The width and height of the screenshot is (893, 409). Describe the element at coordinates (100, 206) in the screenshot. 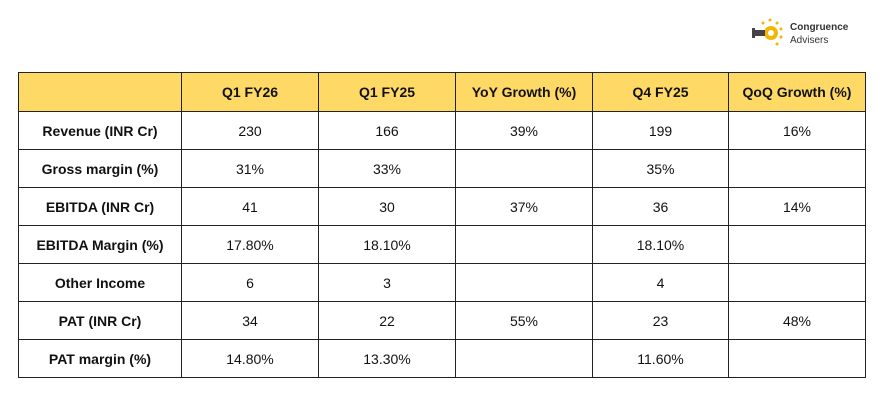

I see `row-label: EBITDA (INR Cr)` at that location.